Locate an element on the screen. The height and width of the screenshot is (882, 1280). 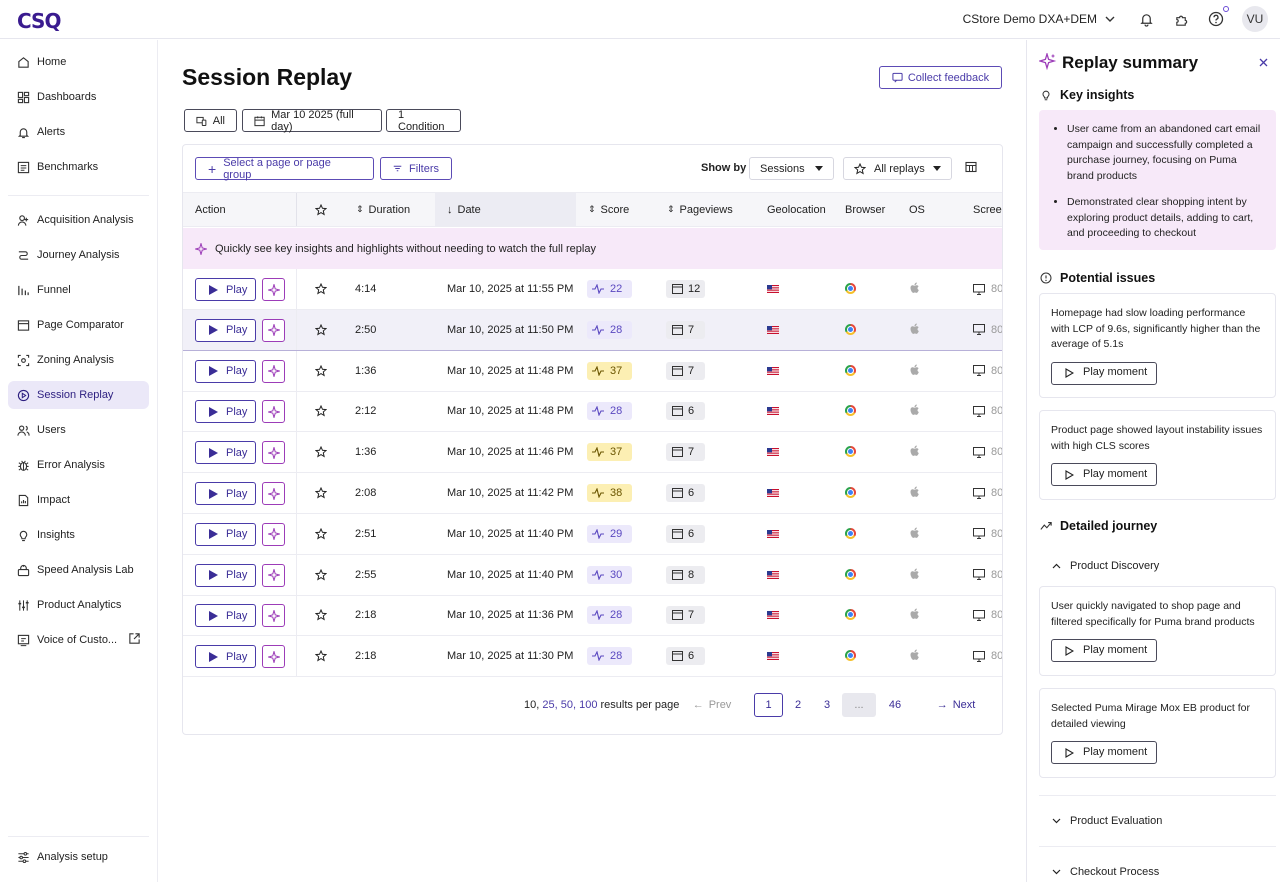
sidebar-item-dashboards: Dashboards is located at coordinates (78, 97).